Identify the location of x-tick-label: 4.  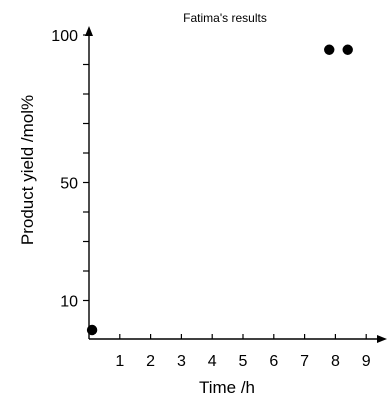
(212, 361).